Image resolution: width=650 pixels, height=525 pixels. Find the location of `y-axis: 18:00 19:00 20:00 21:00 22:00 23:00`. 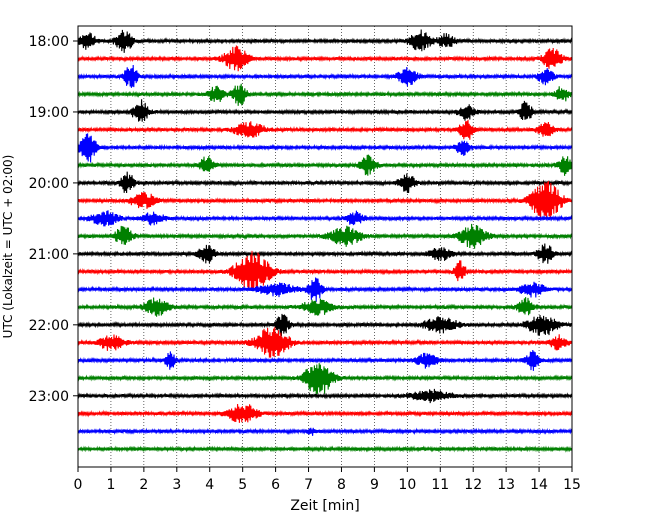

y-axis: 18:00 19:00 20:00 21:00 22:00 23:00 is located at coordinates (53, 219).